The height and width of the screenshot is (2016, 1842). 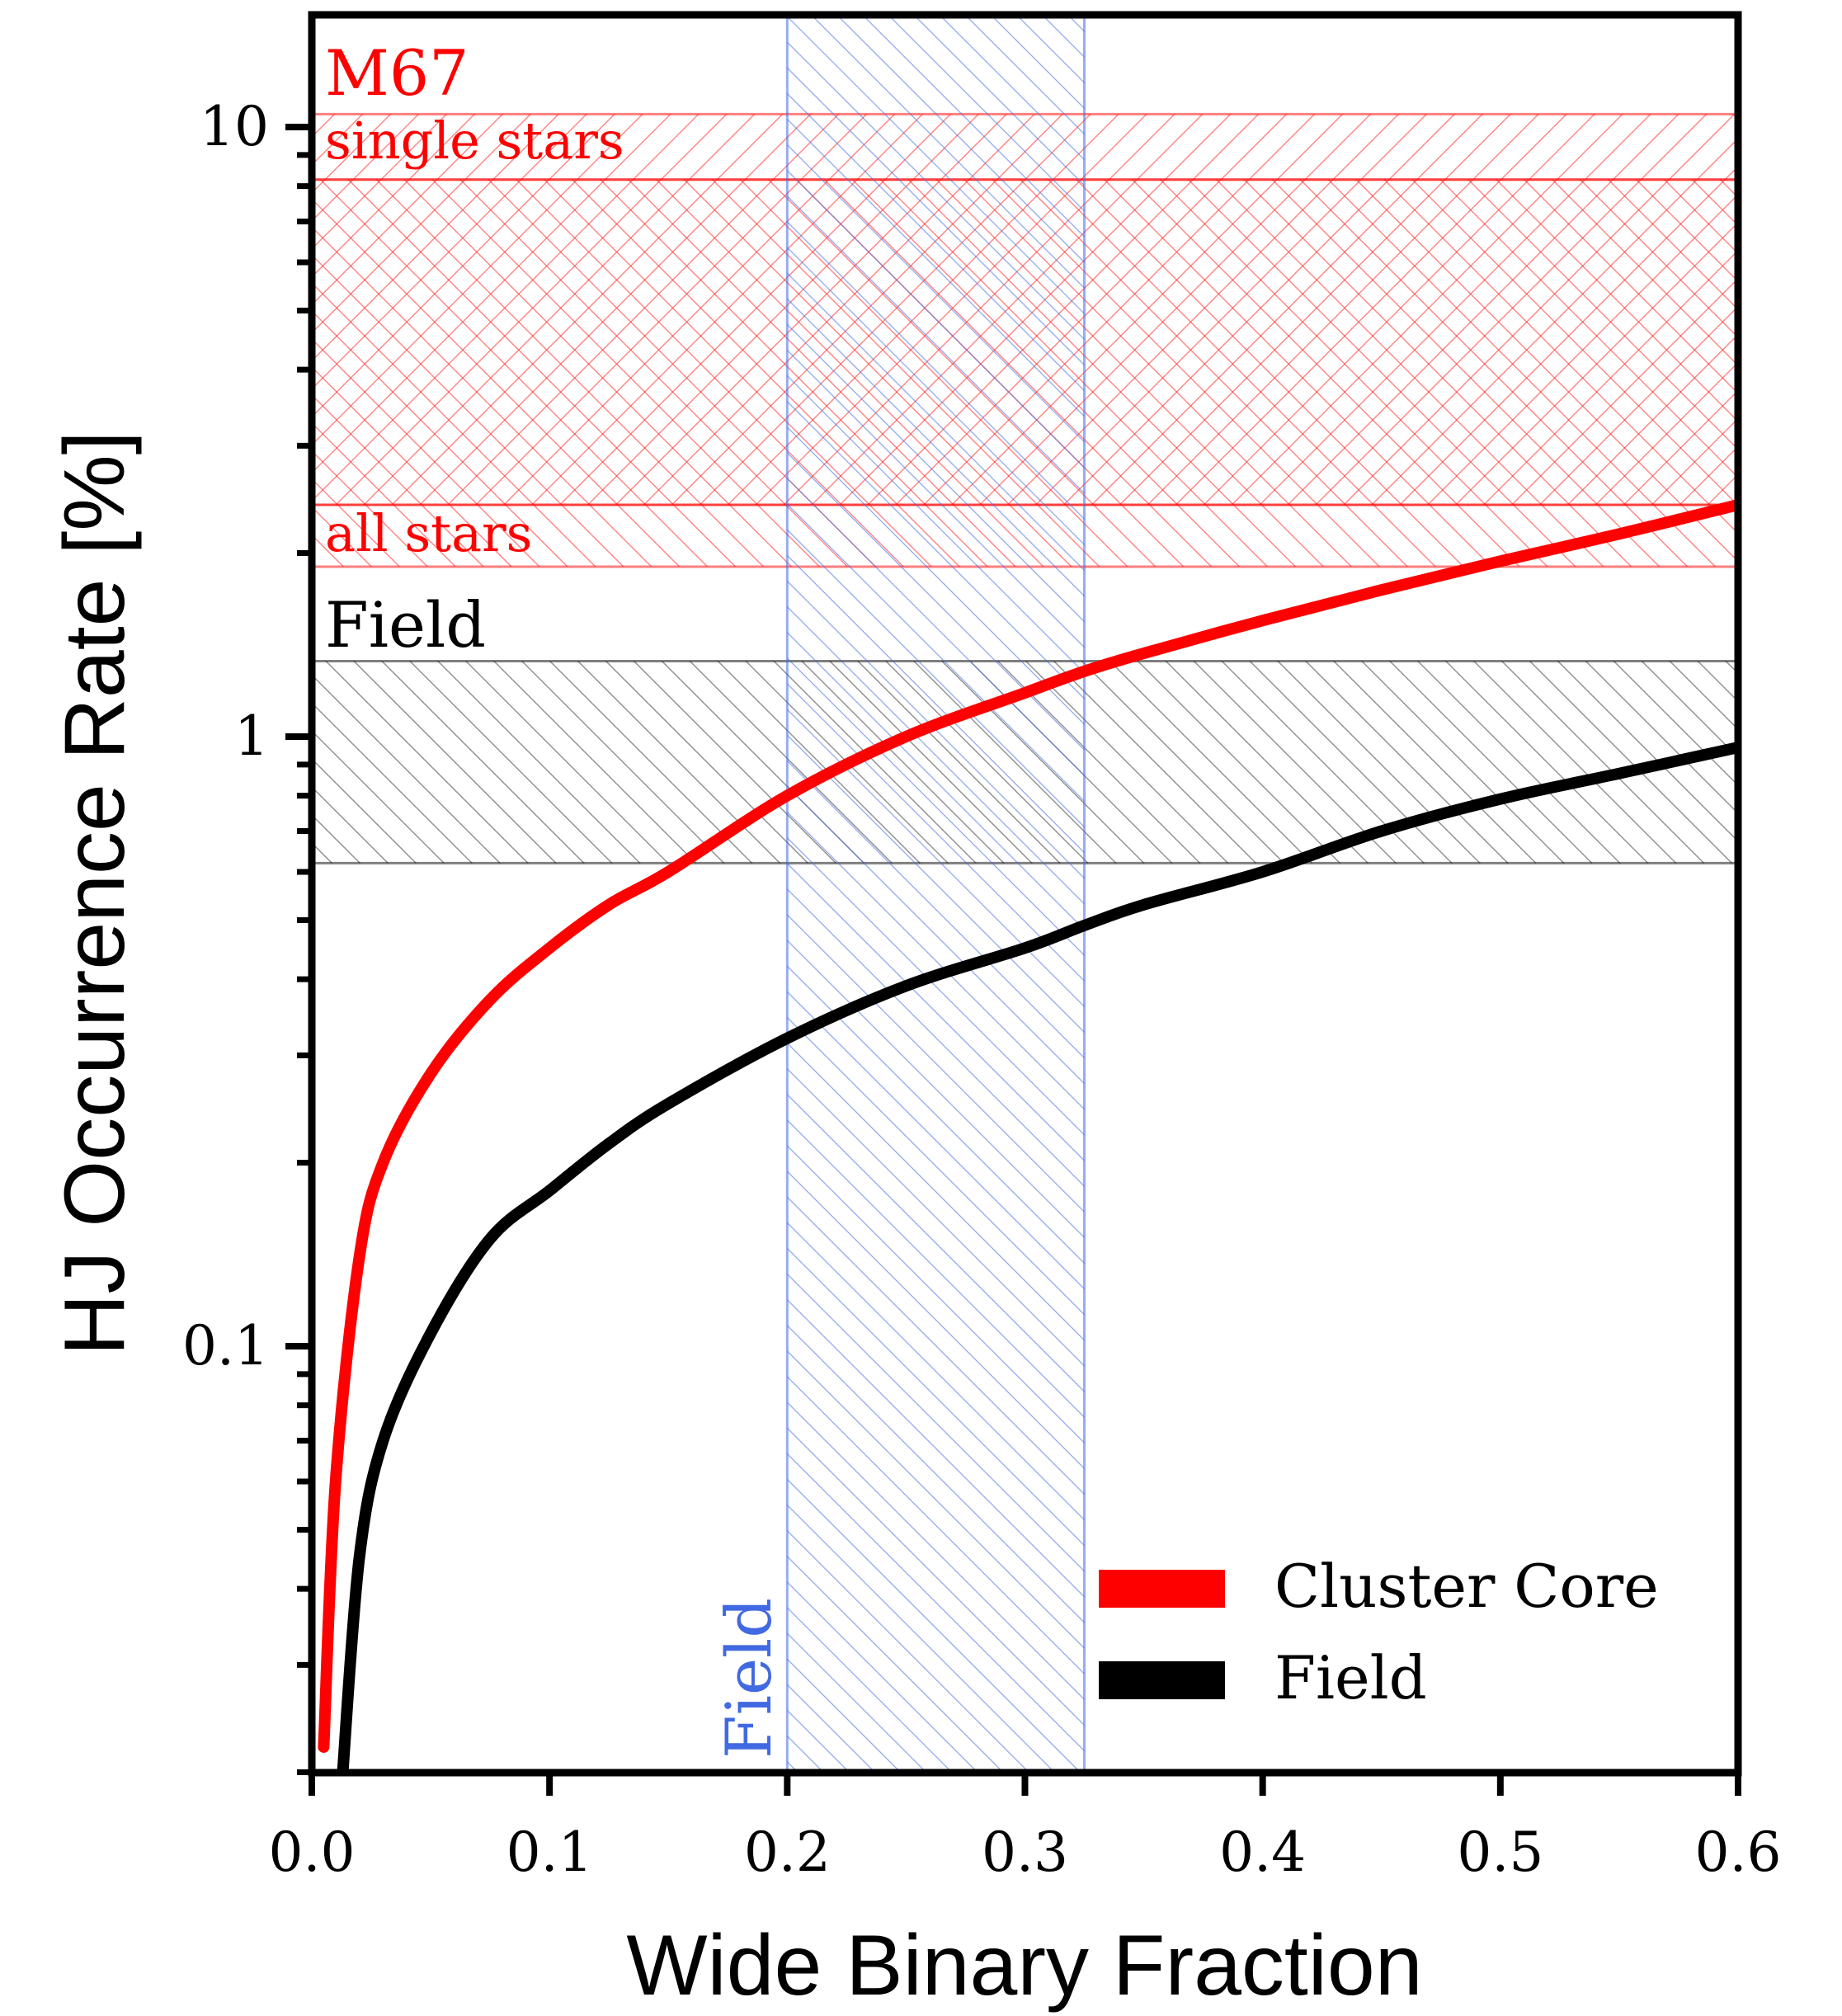 What do you see at coordinates (1024, 1966) in the screenshot?
I see `x-axis-label: Wide Binary Fraction` at bounding box center [1024, 1966].